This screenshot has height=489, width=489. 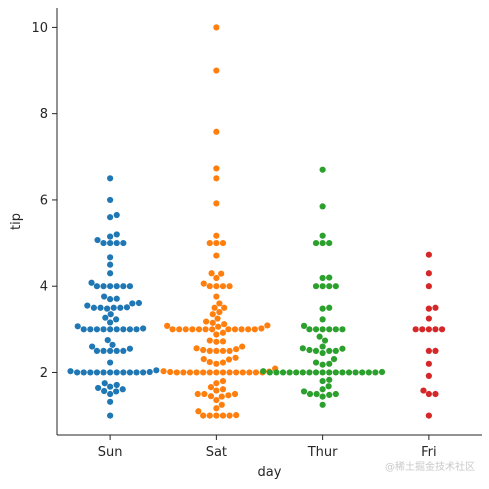 I want to click on y-axis-ticks: 2 4 6 8 10, so click(x=44, y=201).